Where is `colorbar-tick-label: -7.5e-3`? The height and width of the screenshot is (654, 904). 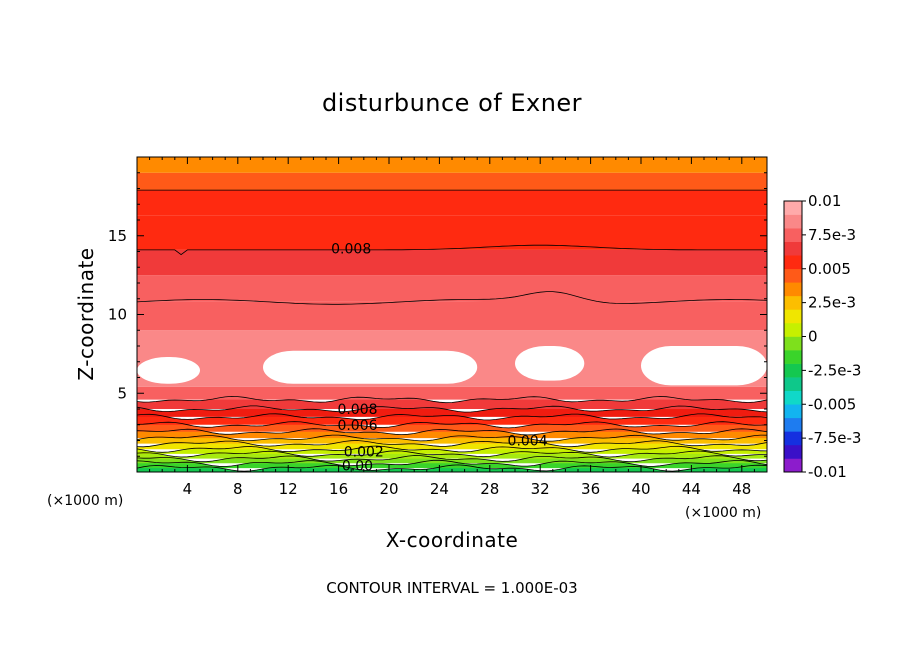
colorbar-tick-label: -7.5e-3 is located at coordinates (834, 438).